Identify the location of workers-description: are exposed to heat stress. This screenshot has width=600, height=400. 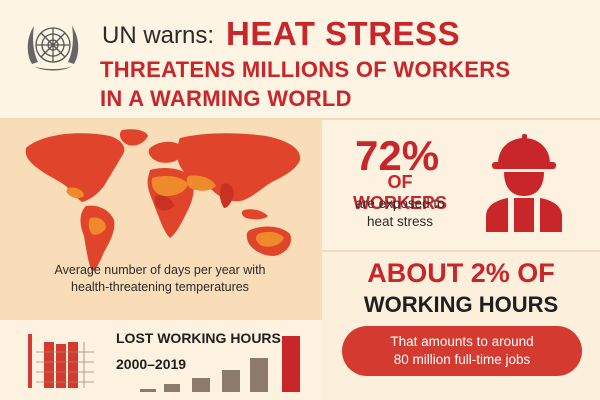
(400, 213).